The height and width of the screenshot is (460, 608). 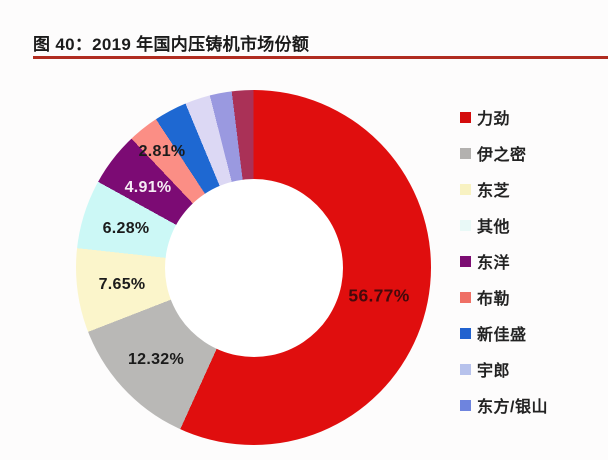 What do you see at coordinates (465, 189) in the screenshot?
I see `legend-swatch-toshiba` at bounding box center [465, 189].